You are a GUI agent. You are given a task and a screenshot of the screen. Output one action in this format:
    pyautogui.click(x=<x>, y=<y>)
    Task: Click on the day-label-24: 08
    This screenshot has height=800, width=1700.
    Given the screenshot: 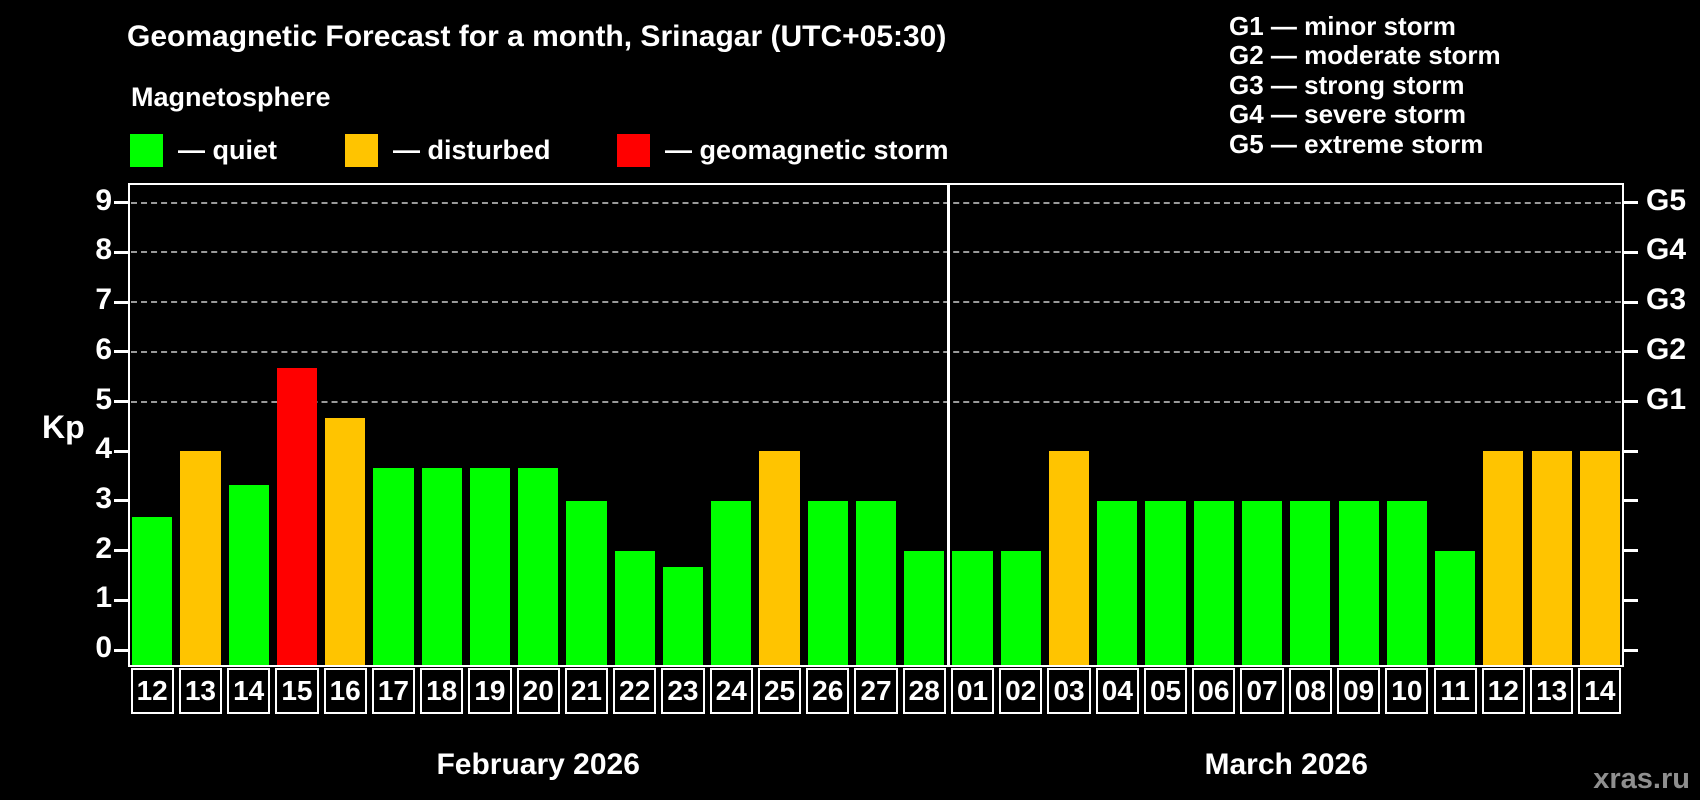 What is the action you would take?
    pyautogui.click(x=1310, y=691)
    